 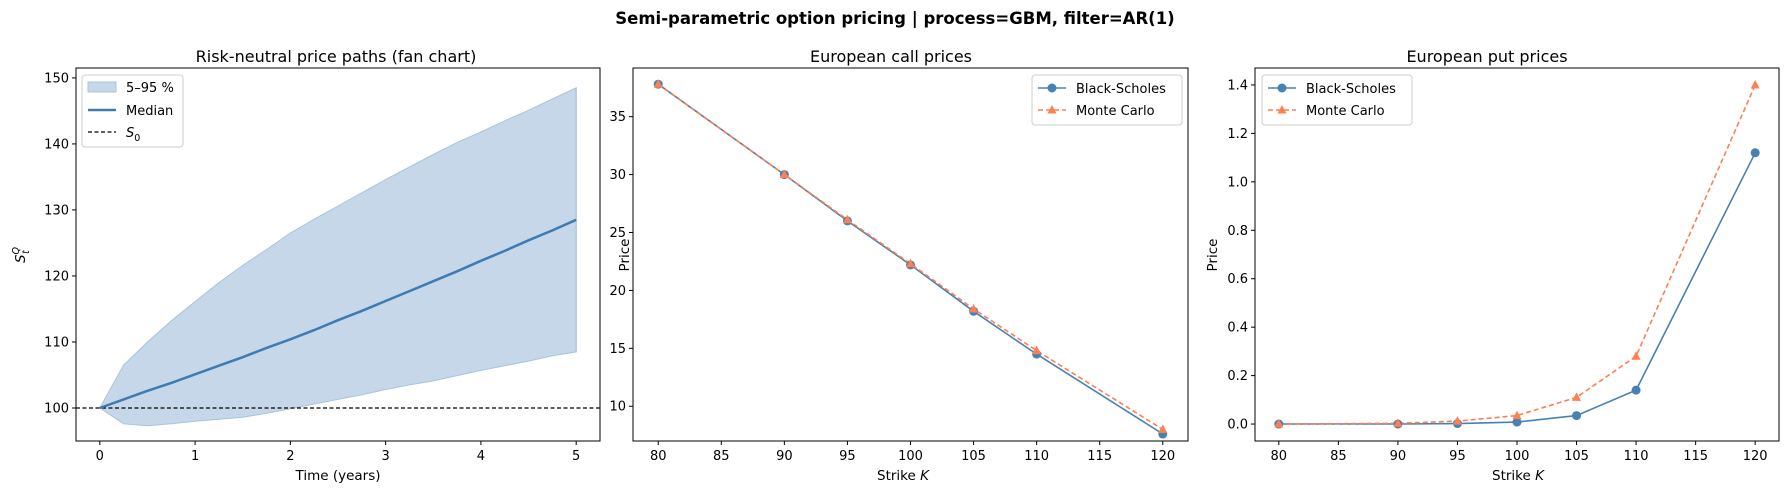 I want to click on call-ytick-label: 30, so click(x=617, y=175).